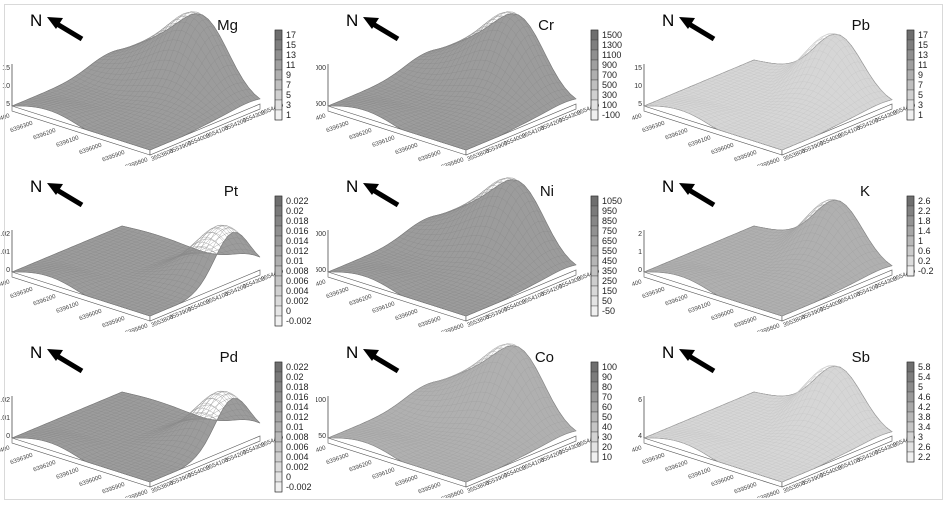 This screenshot has height=505, width=948. Describe the element at coordinates (547, 191) in the screenshot. I see `panel-title: Ni` at that location.